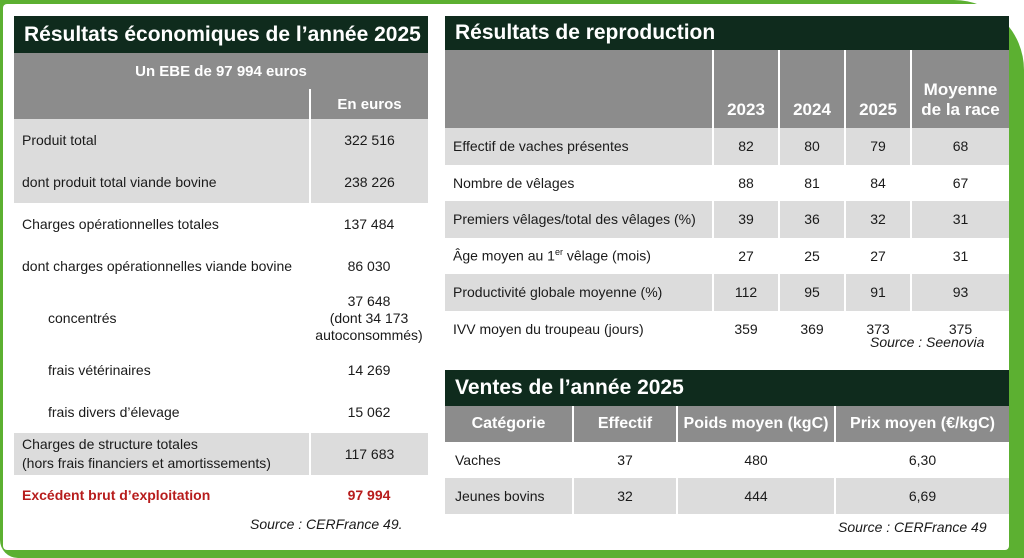  What do you see at coordinates (745, 89) in the screenshot?
I see `col-header-2023: 2023` at bounding box center [745, 89].